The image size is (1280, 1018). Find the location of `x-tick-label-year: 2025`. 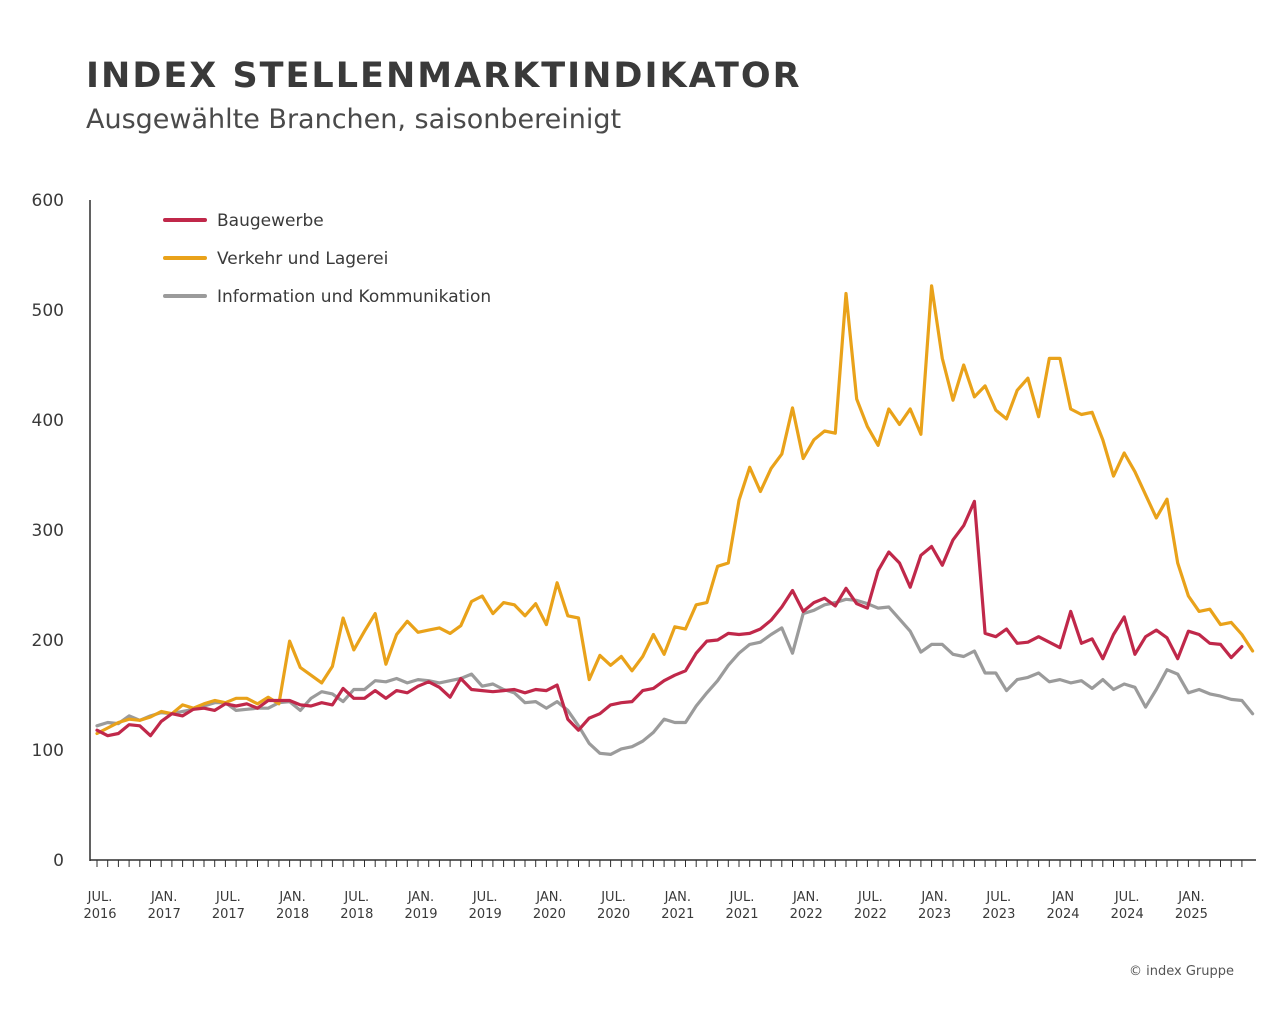

x-tick-label-year: 2025 is located at coordinates (1191, 914).